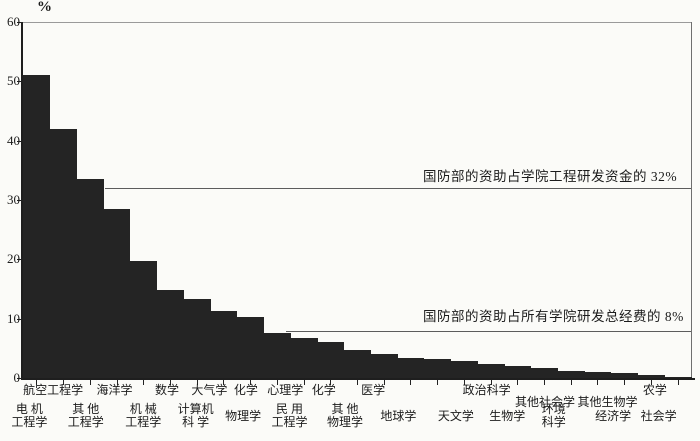 The image size is (700, 441). Describe the element at coordinates (53, 390) in the screenshot. I see `bar-label: 航空工程学` at that location.